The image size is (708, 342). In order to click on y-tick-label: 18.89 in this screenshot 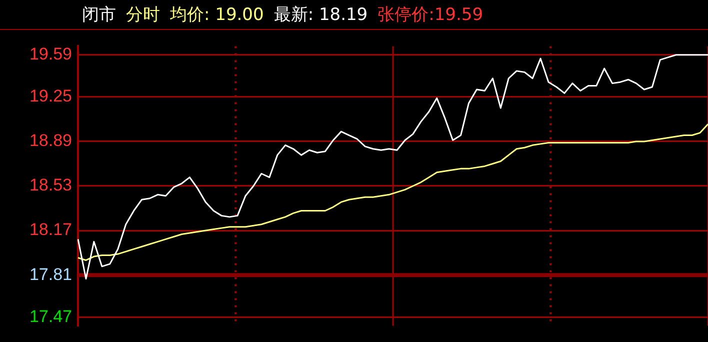, I will do `click(50, 140)`.